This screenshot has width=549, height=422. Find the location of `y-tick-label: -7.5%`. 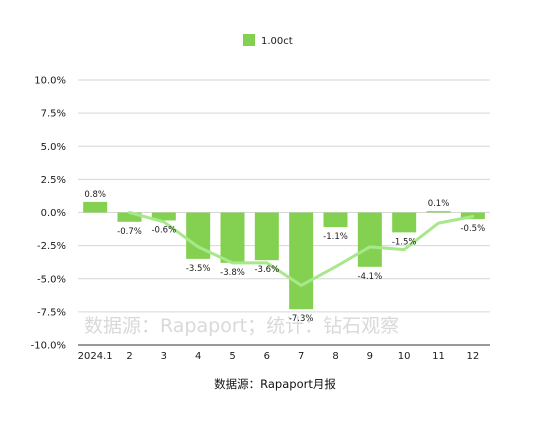

y-tick-label: -7.5% is located at coordinates (51, 312).